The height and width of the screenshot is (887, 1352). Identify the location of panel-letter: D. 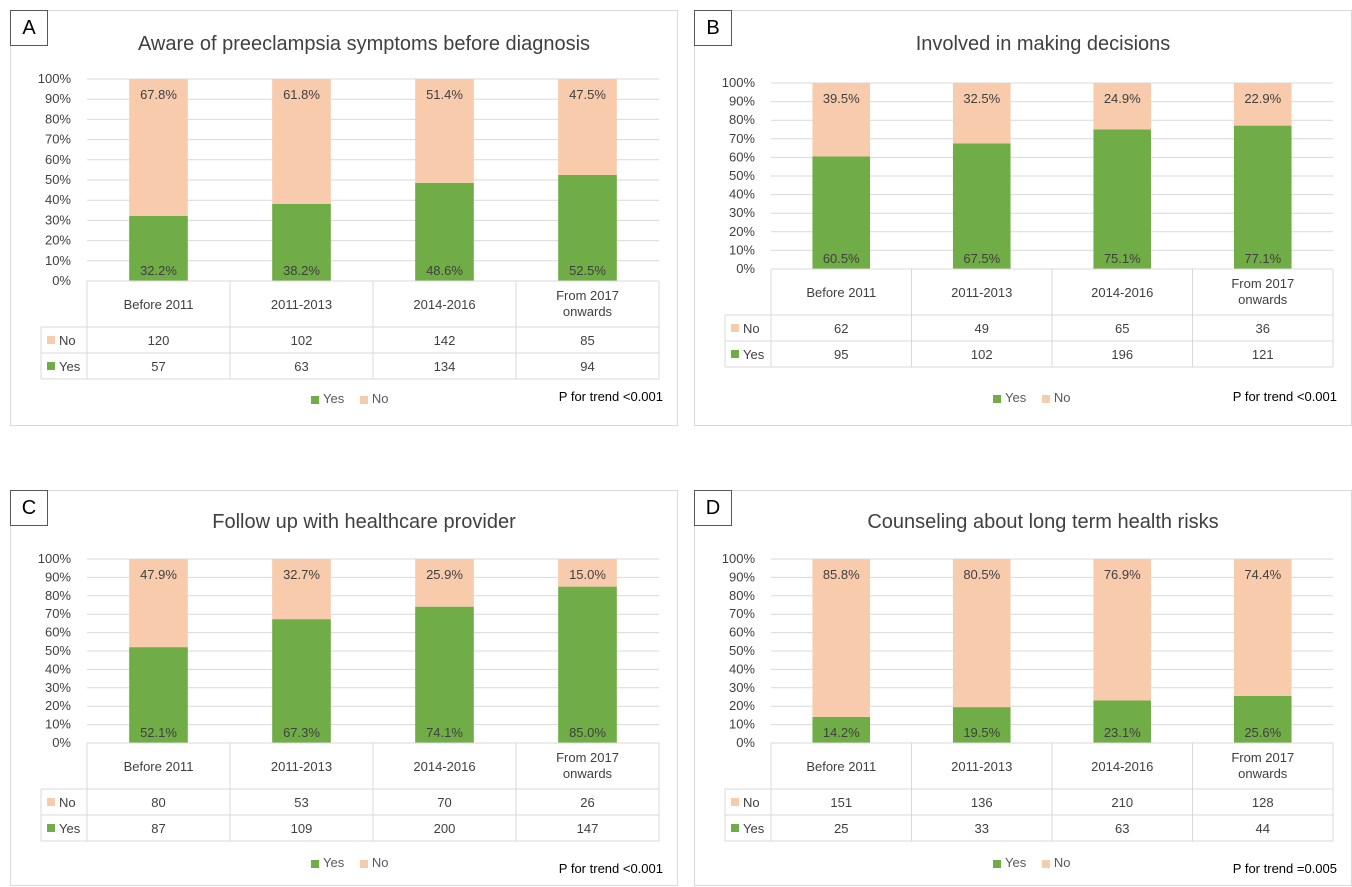
(713, 508).